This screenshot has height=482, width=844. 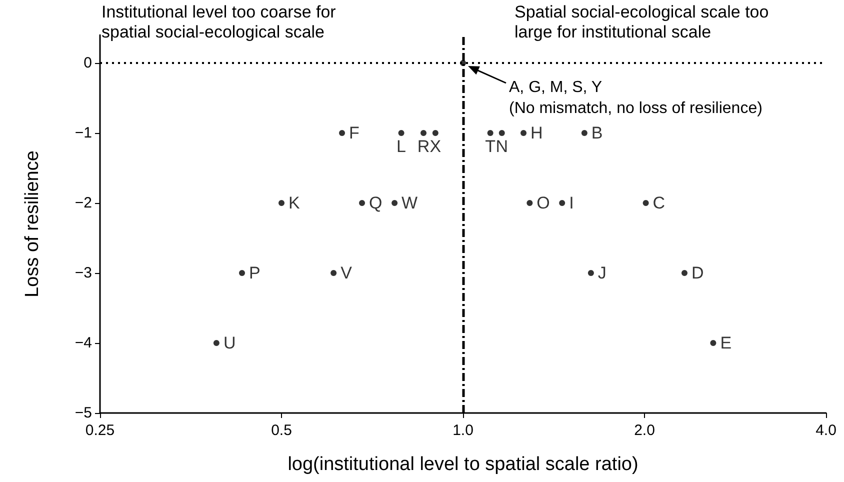 What do you see at coordinates (635, 98) in the screenshot?
I see `annotation: A, G, M, S, Y (No mismatch, no loss of resilience)` at bounding box center [635, 98].